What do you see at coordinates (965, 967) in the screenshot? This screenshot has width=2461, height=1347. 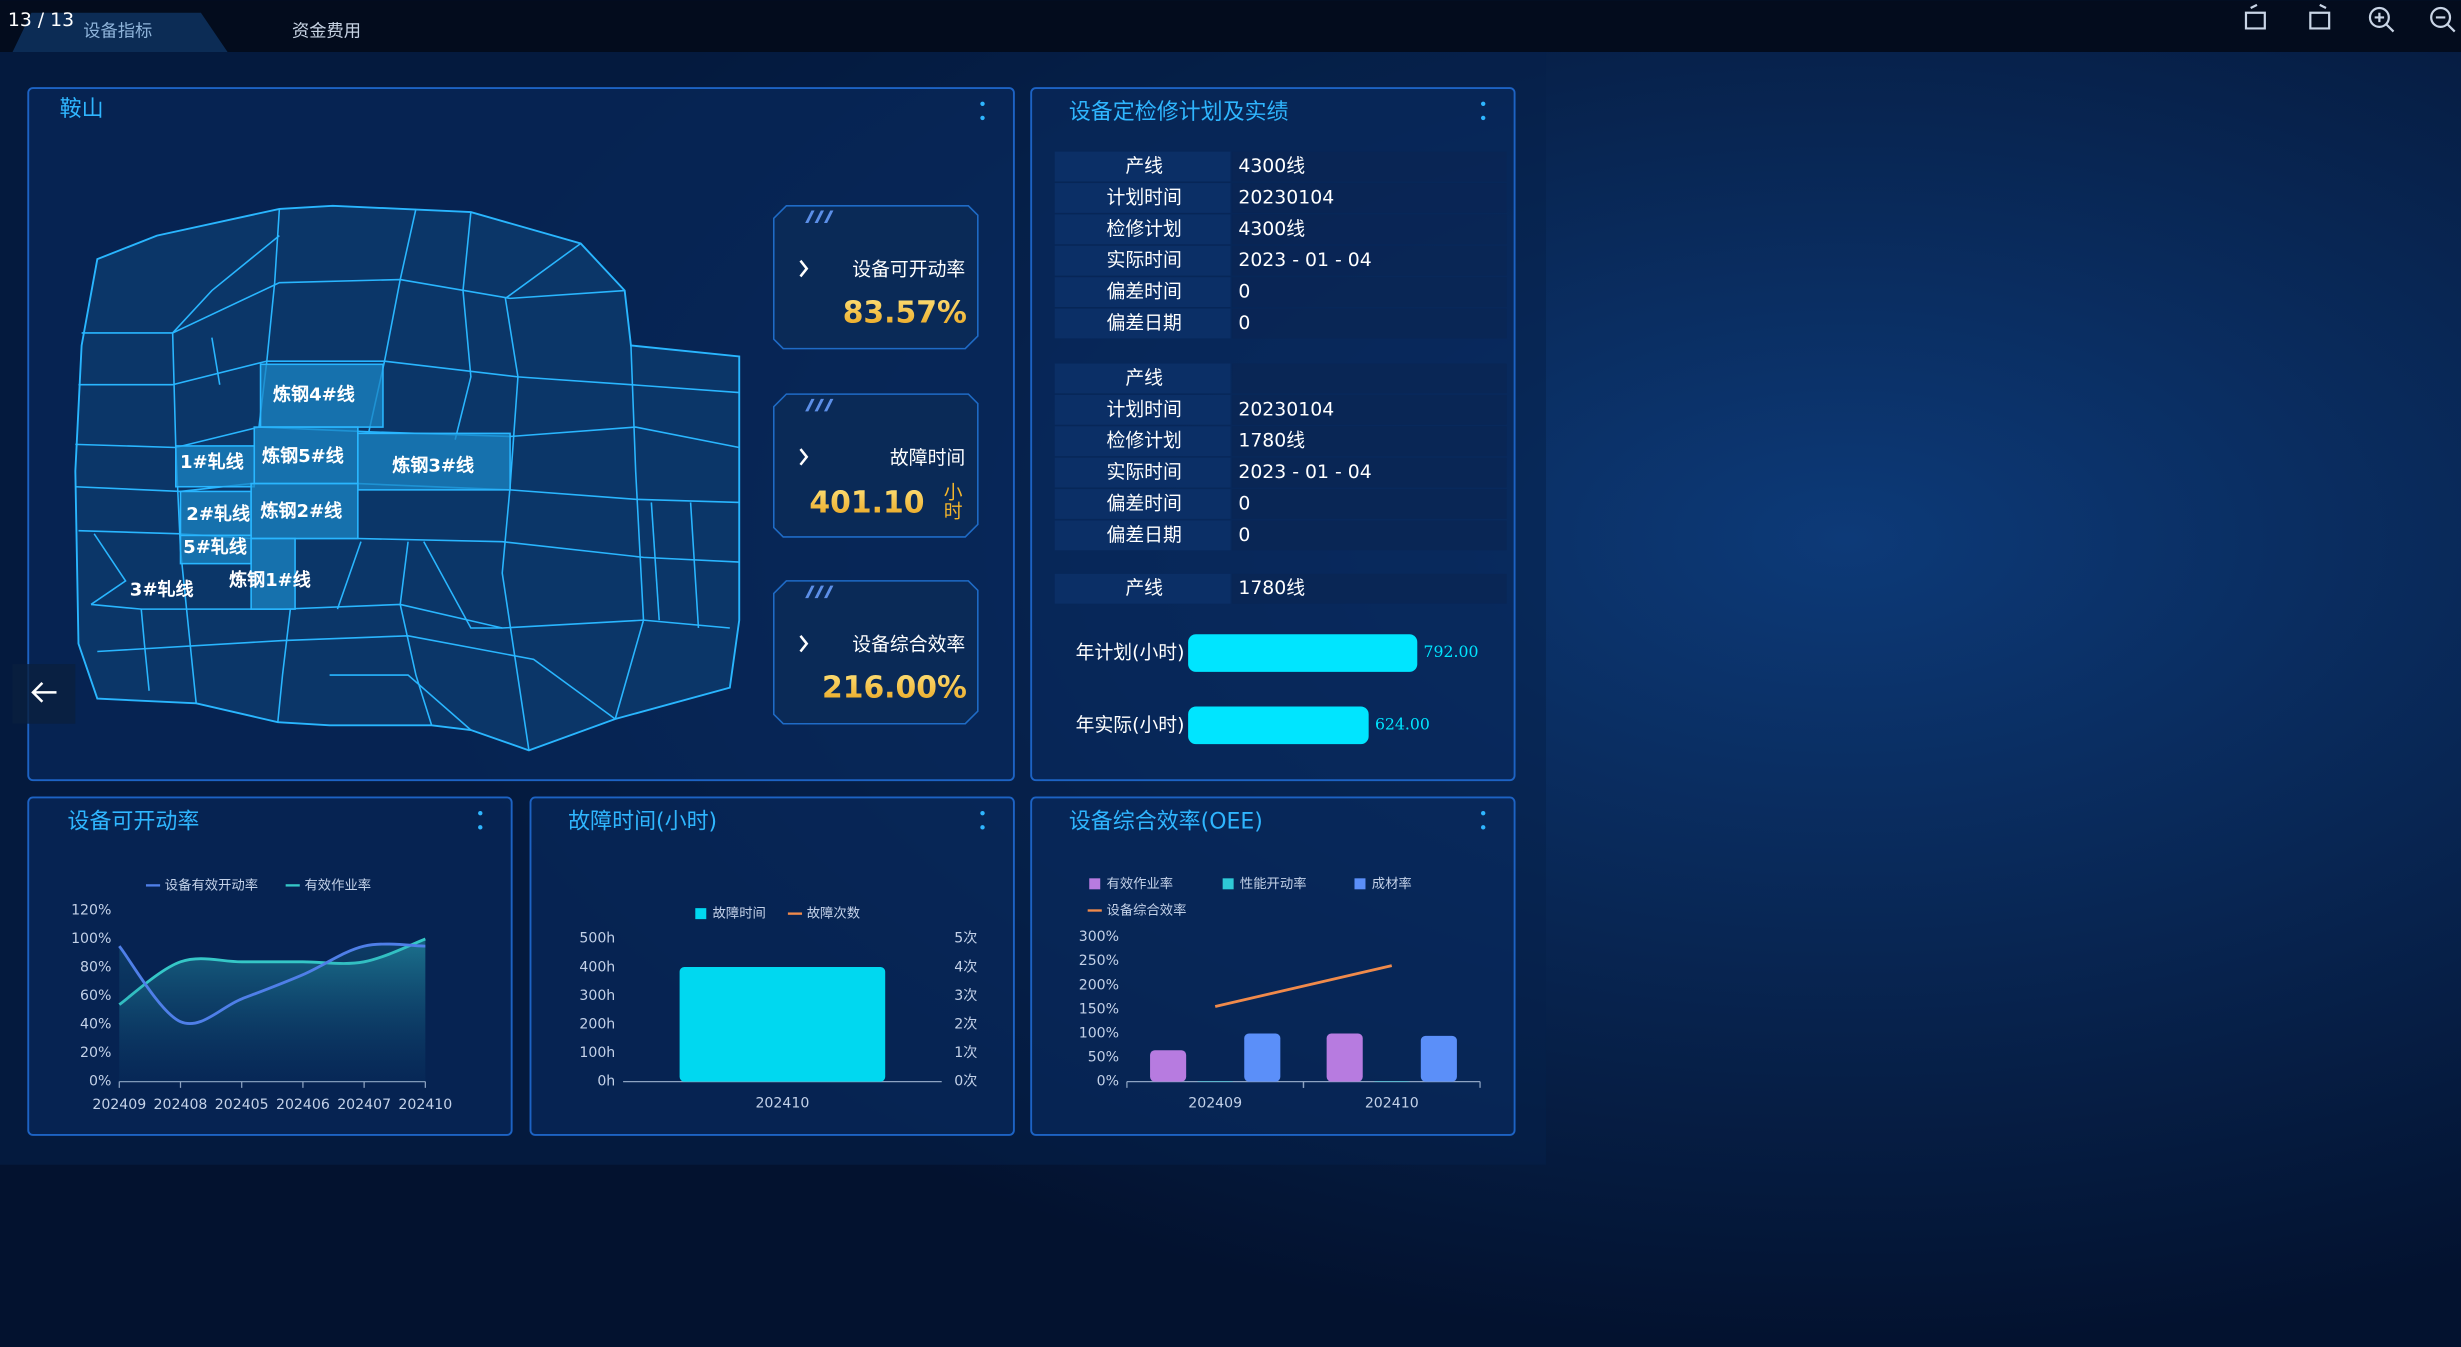 I see `y2-tick-label: 4次` at bounding box center [965, 967].